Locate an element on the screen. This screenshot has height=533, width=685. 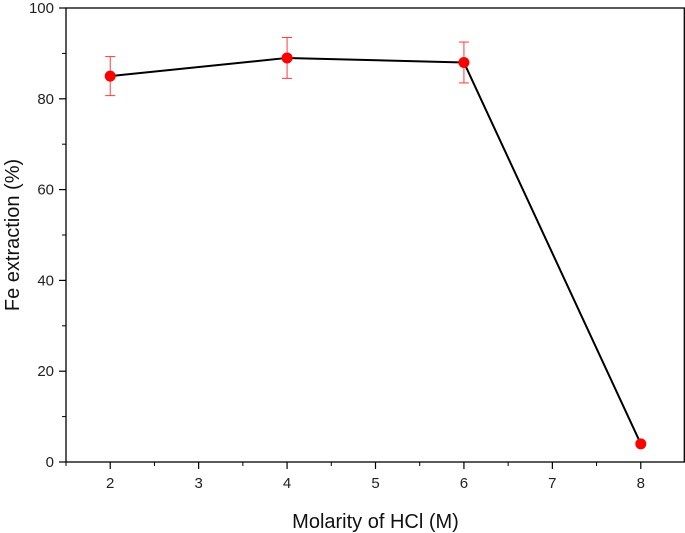
y-tick-label: 40 is located at coordinates (45, 280).